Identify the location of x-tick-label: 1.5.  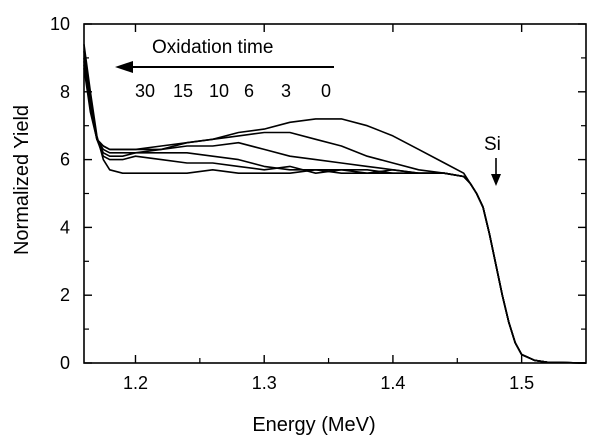
(521, 383).